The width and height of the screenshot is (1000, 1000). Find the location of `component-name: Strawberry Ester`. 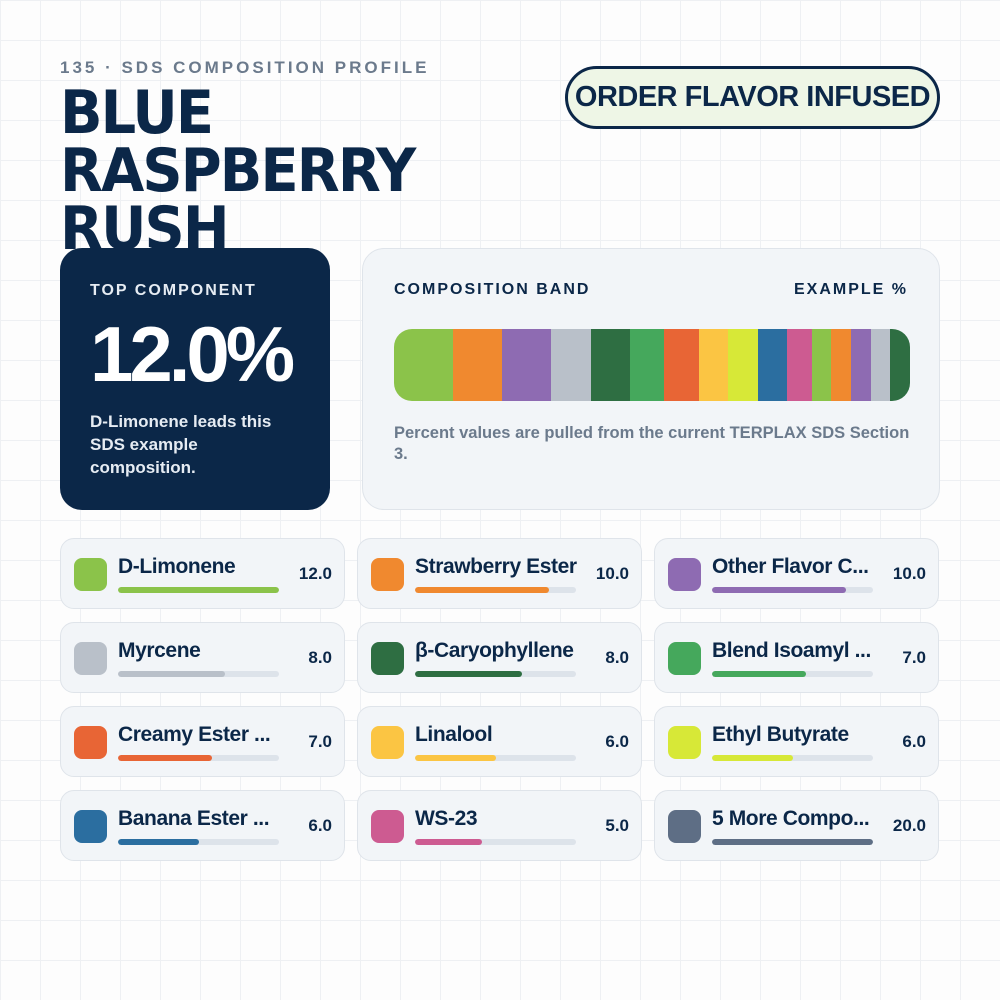

component-name: Strawberry Ester is located at coordinates (496, 566).